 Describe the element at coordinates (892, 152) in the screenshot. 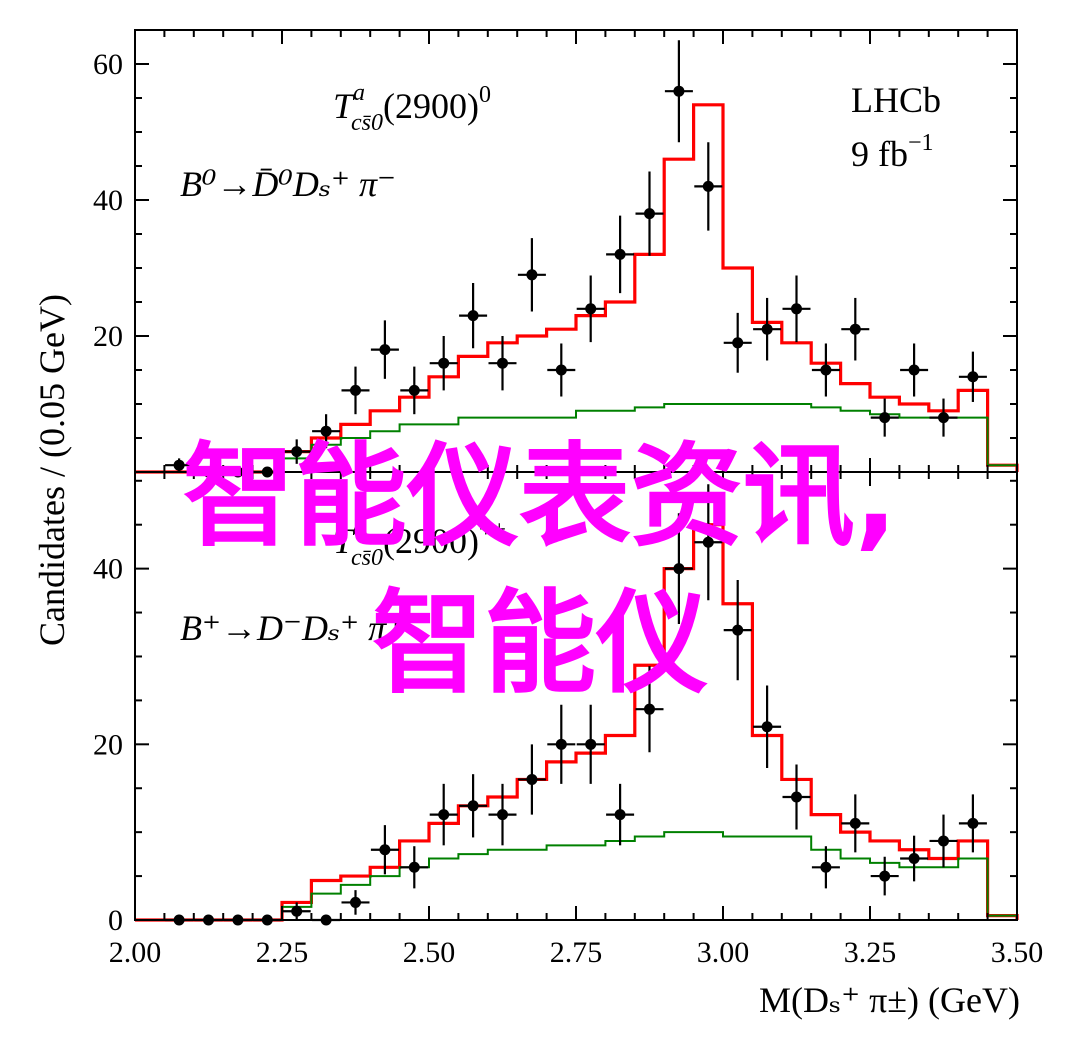

I see `luminosity-label: 9 fb−1` at that location.